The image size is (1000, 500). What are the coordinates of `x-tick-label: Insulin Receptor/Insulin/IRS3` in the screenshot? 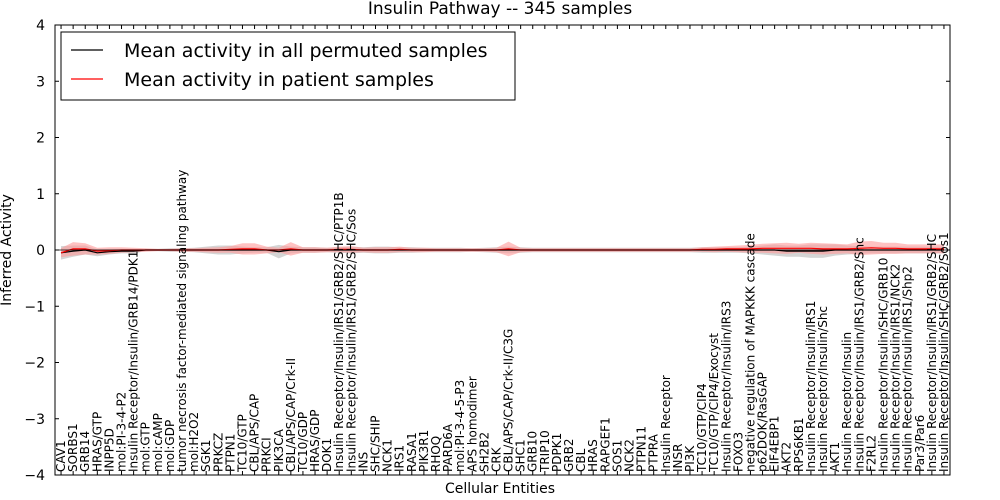 It's located at (726, 386).